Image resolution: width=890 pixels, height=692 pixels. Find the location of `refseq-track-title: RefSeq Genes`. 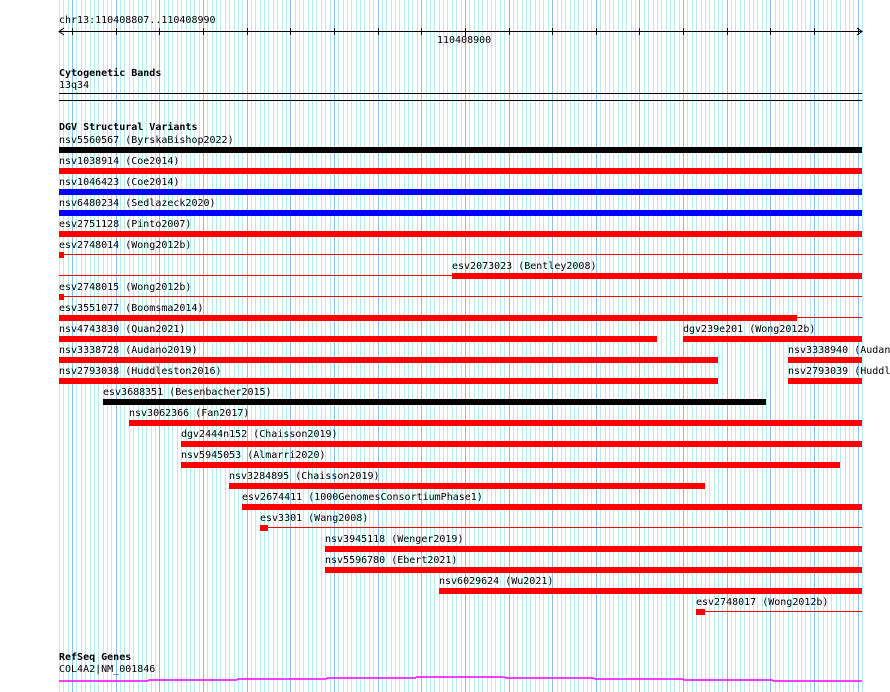

refseq-track-title: RefSeq Genes is located at coordinates (95, 657).